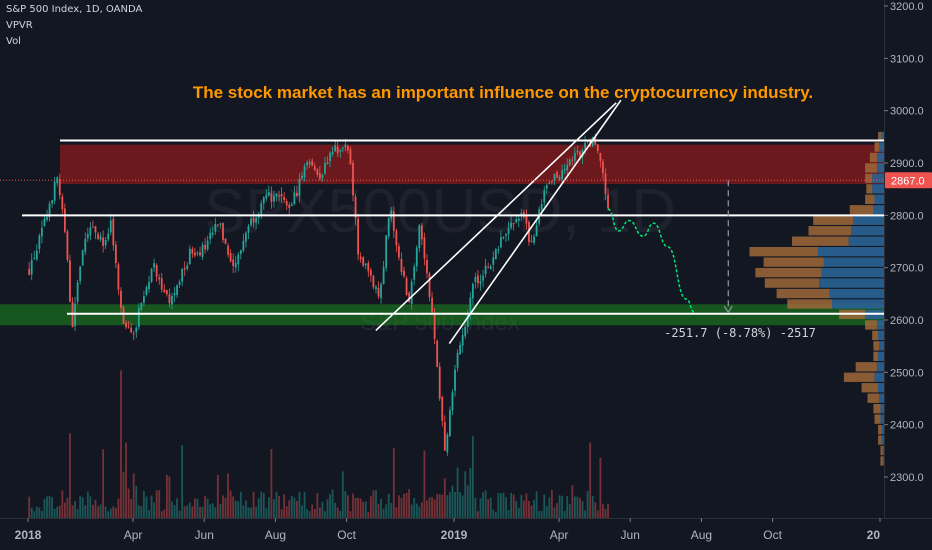  Describe the element at coordinates (816, 298) in the screenshot. I see `volume-profile` at that location.